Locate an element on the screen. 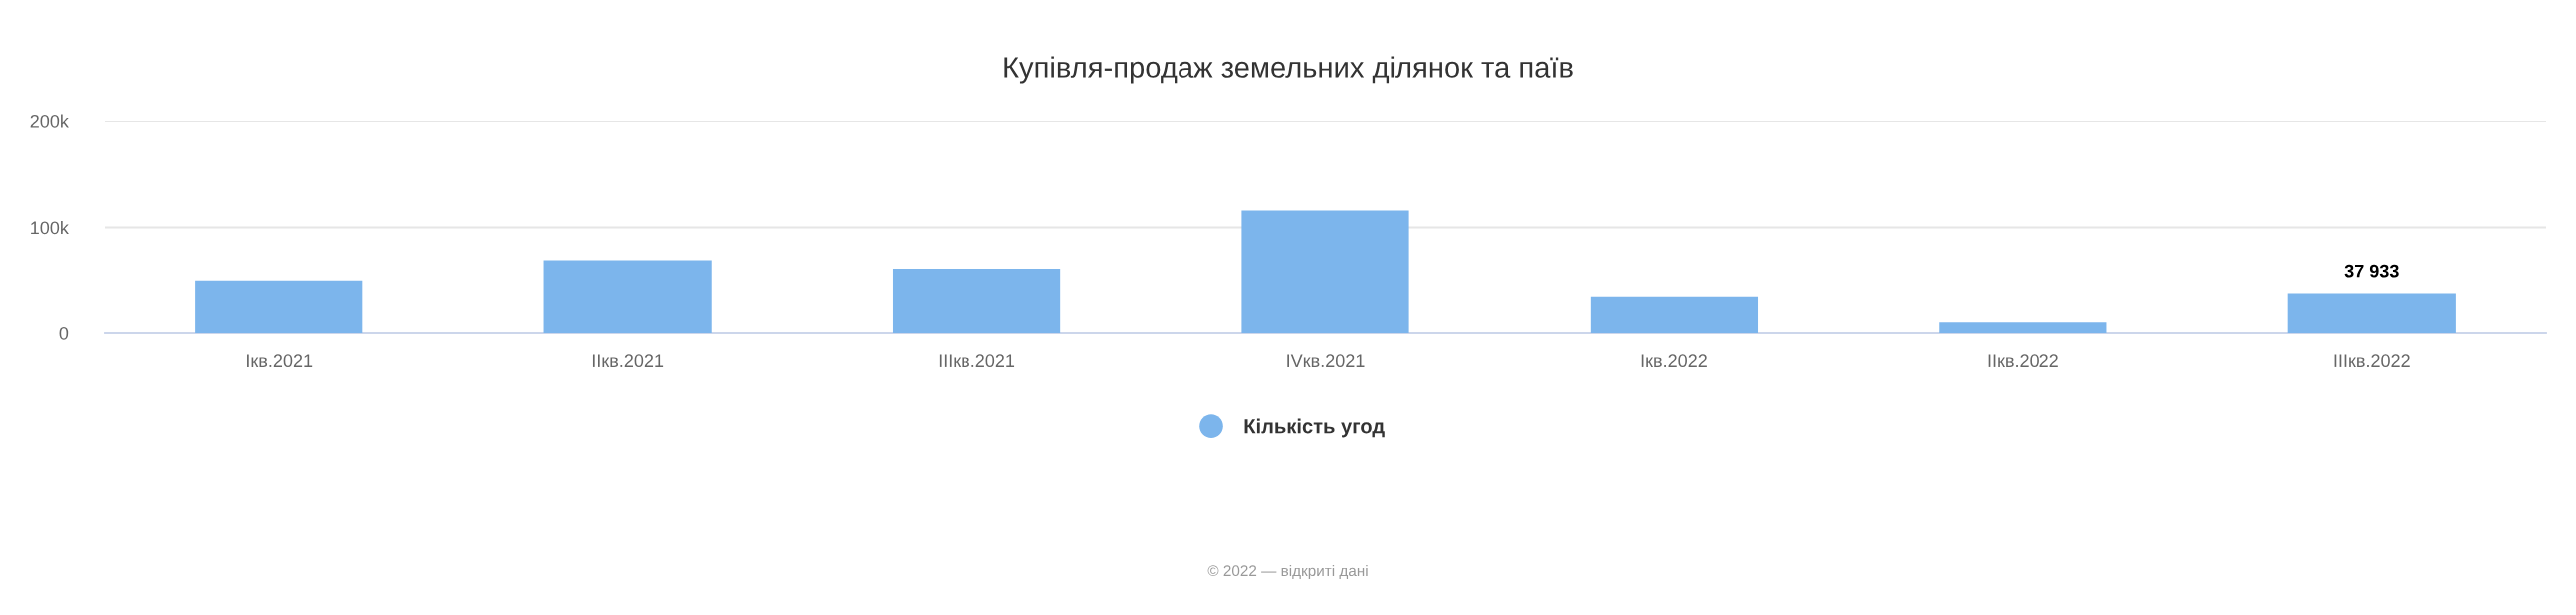 This screenshot has width=2576, height=615. x-tick-label: IIкв.2022 is located at coordinates (2023, 361).